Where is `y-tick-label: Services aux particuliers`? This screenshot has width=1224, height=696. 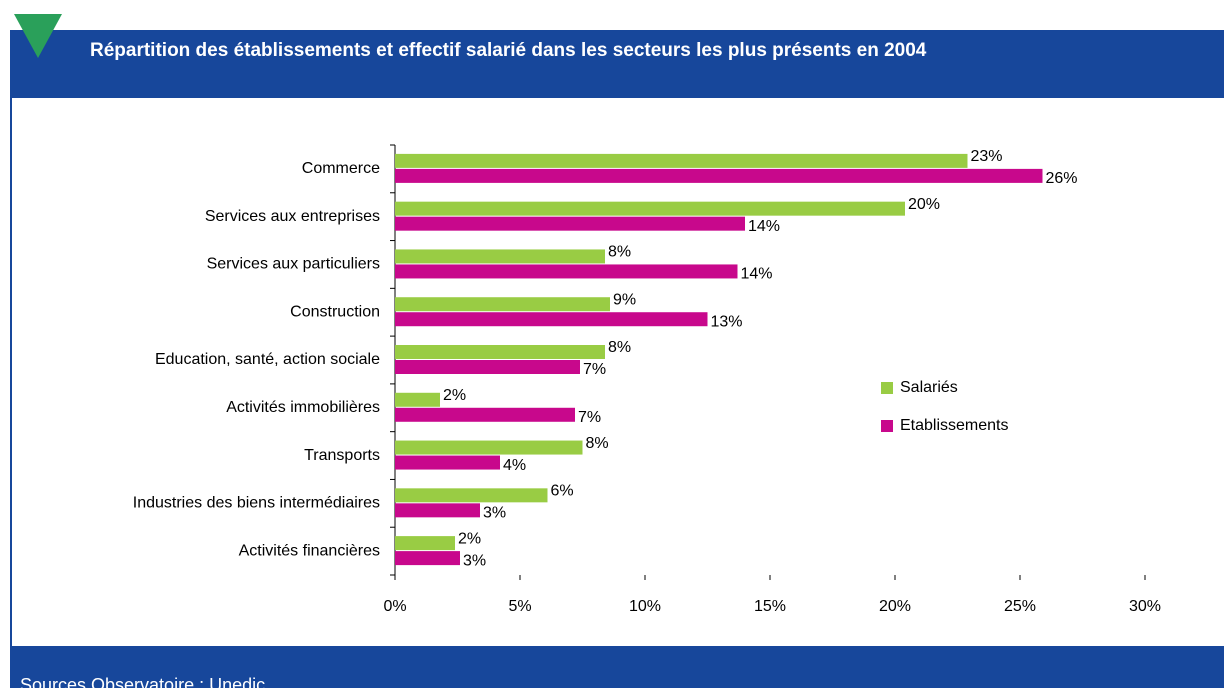
y-tick-label: Services aux particuliers is located at coordinates (293, 264).